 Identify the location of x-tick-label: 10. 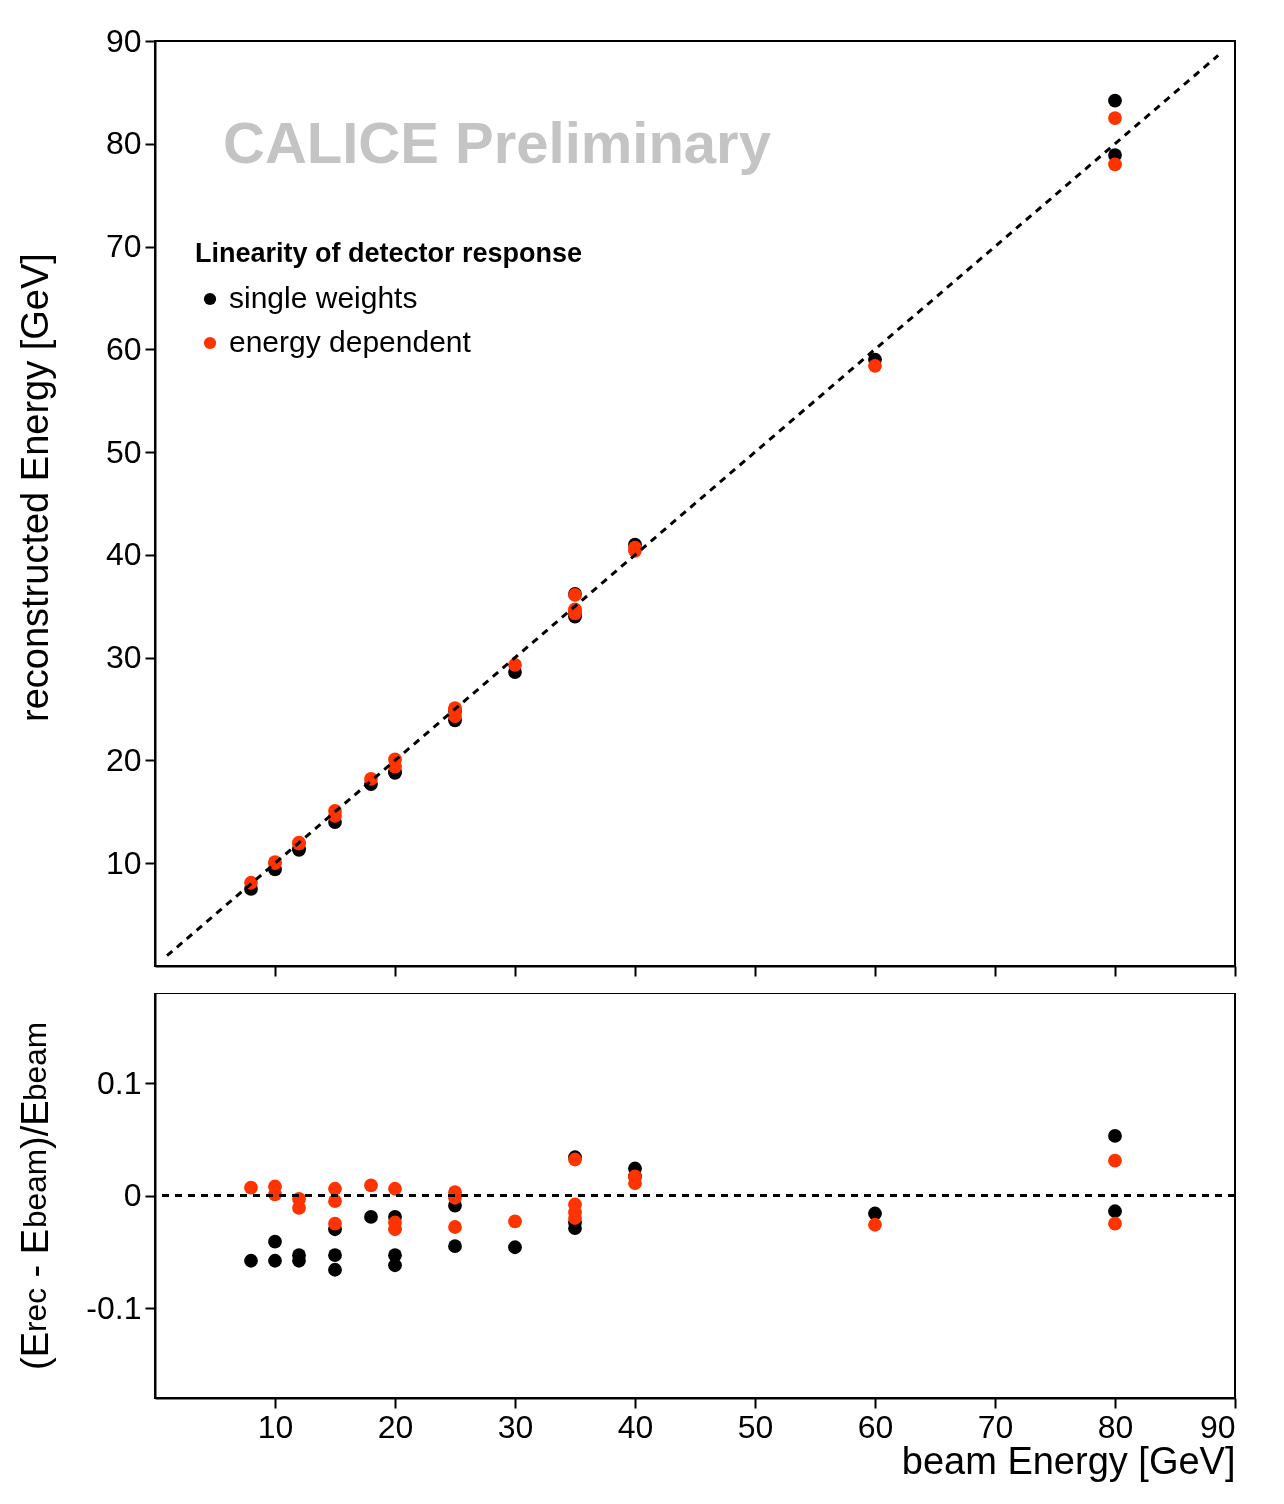
(275, 1426).